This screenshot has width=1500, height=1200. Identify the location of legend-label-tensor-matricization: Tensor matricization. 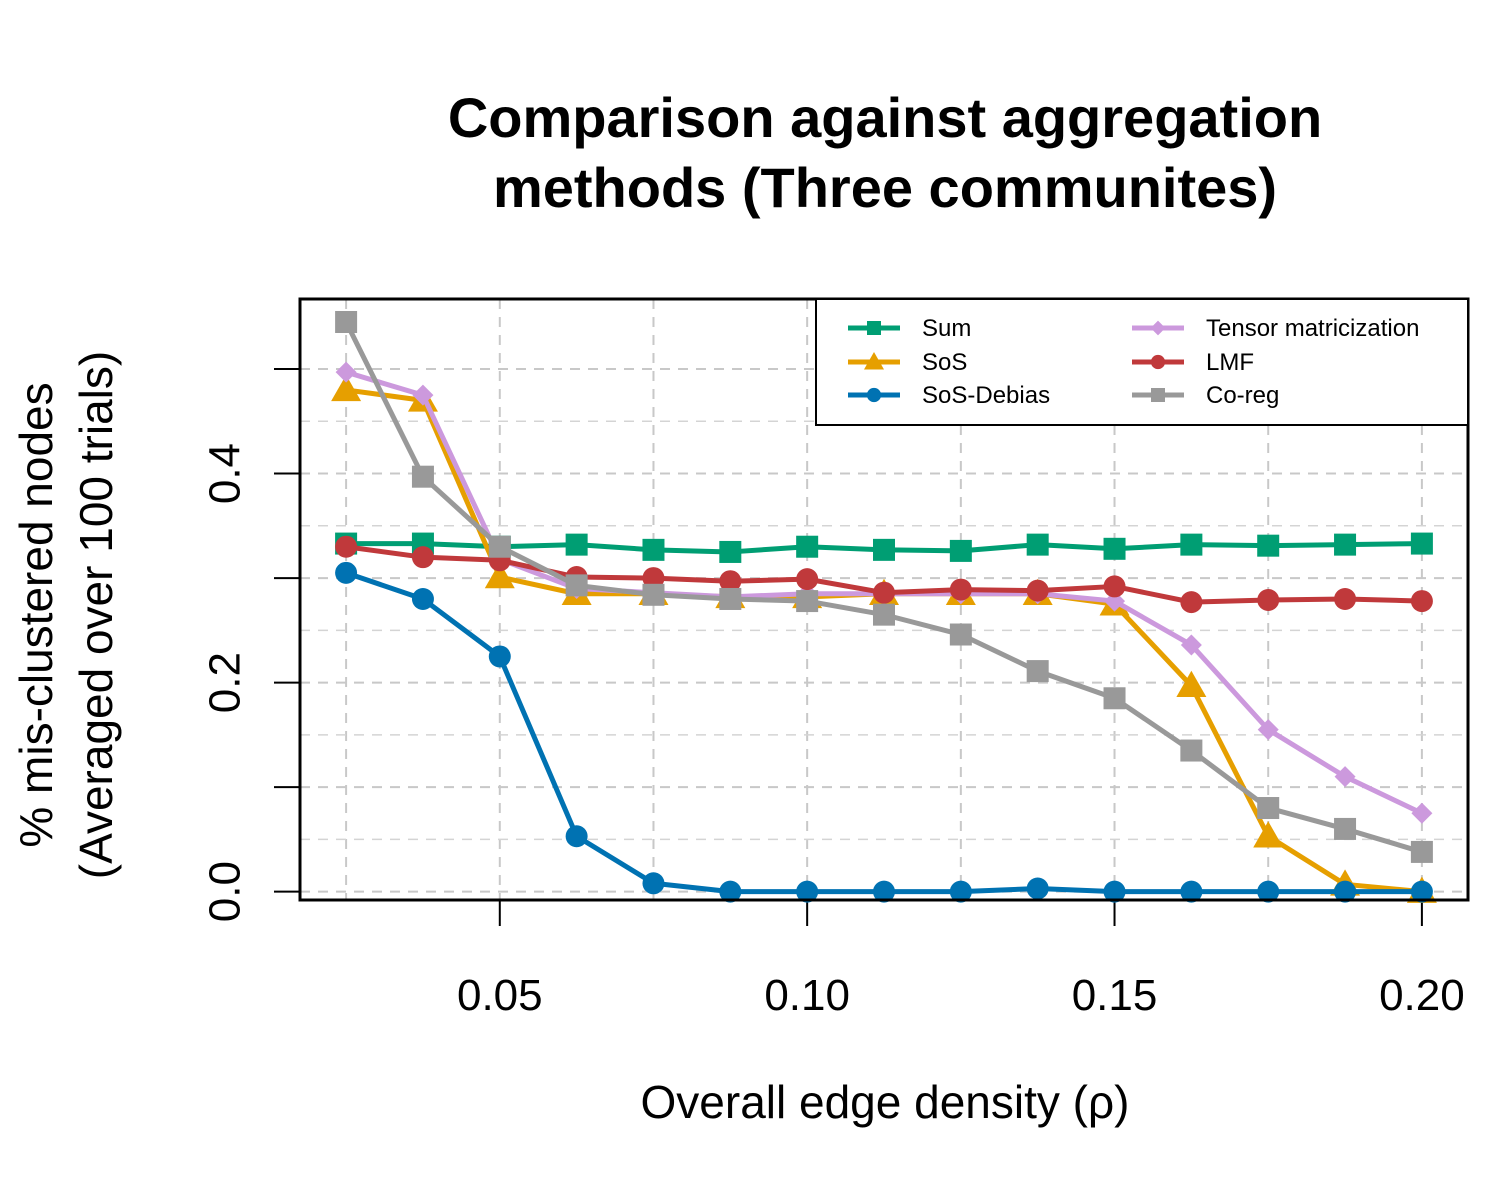
(1312, 328).